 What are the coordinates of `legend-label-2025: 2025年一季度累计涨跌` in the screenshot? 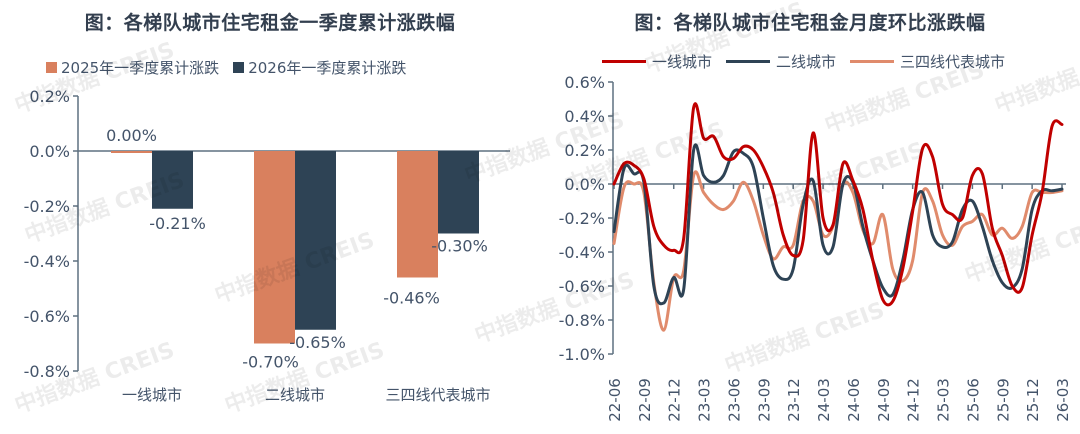 It's located at (140, 68).